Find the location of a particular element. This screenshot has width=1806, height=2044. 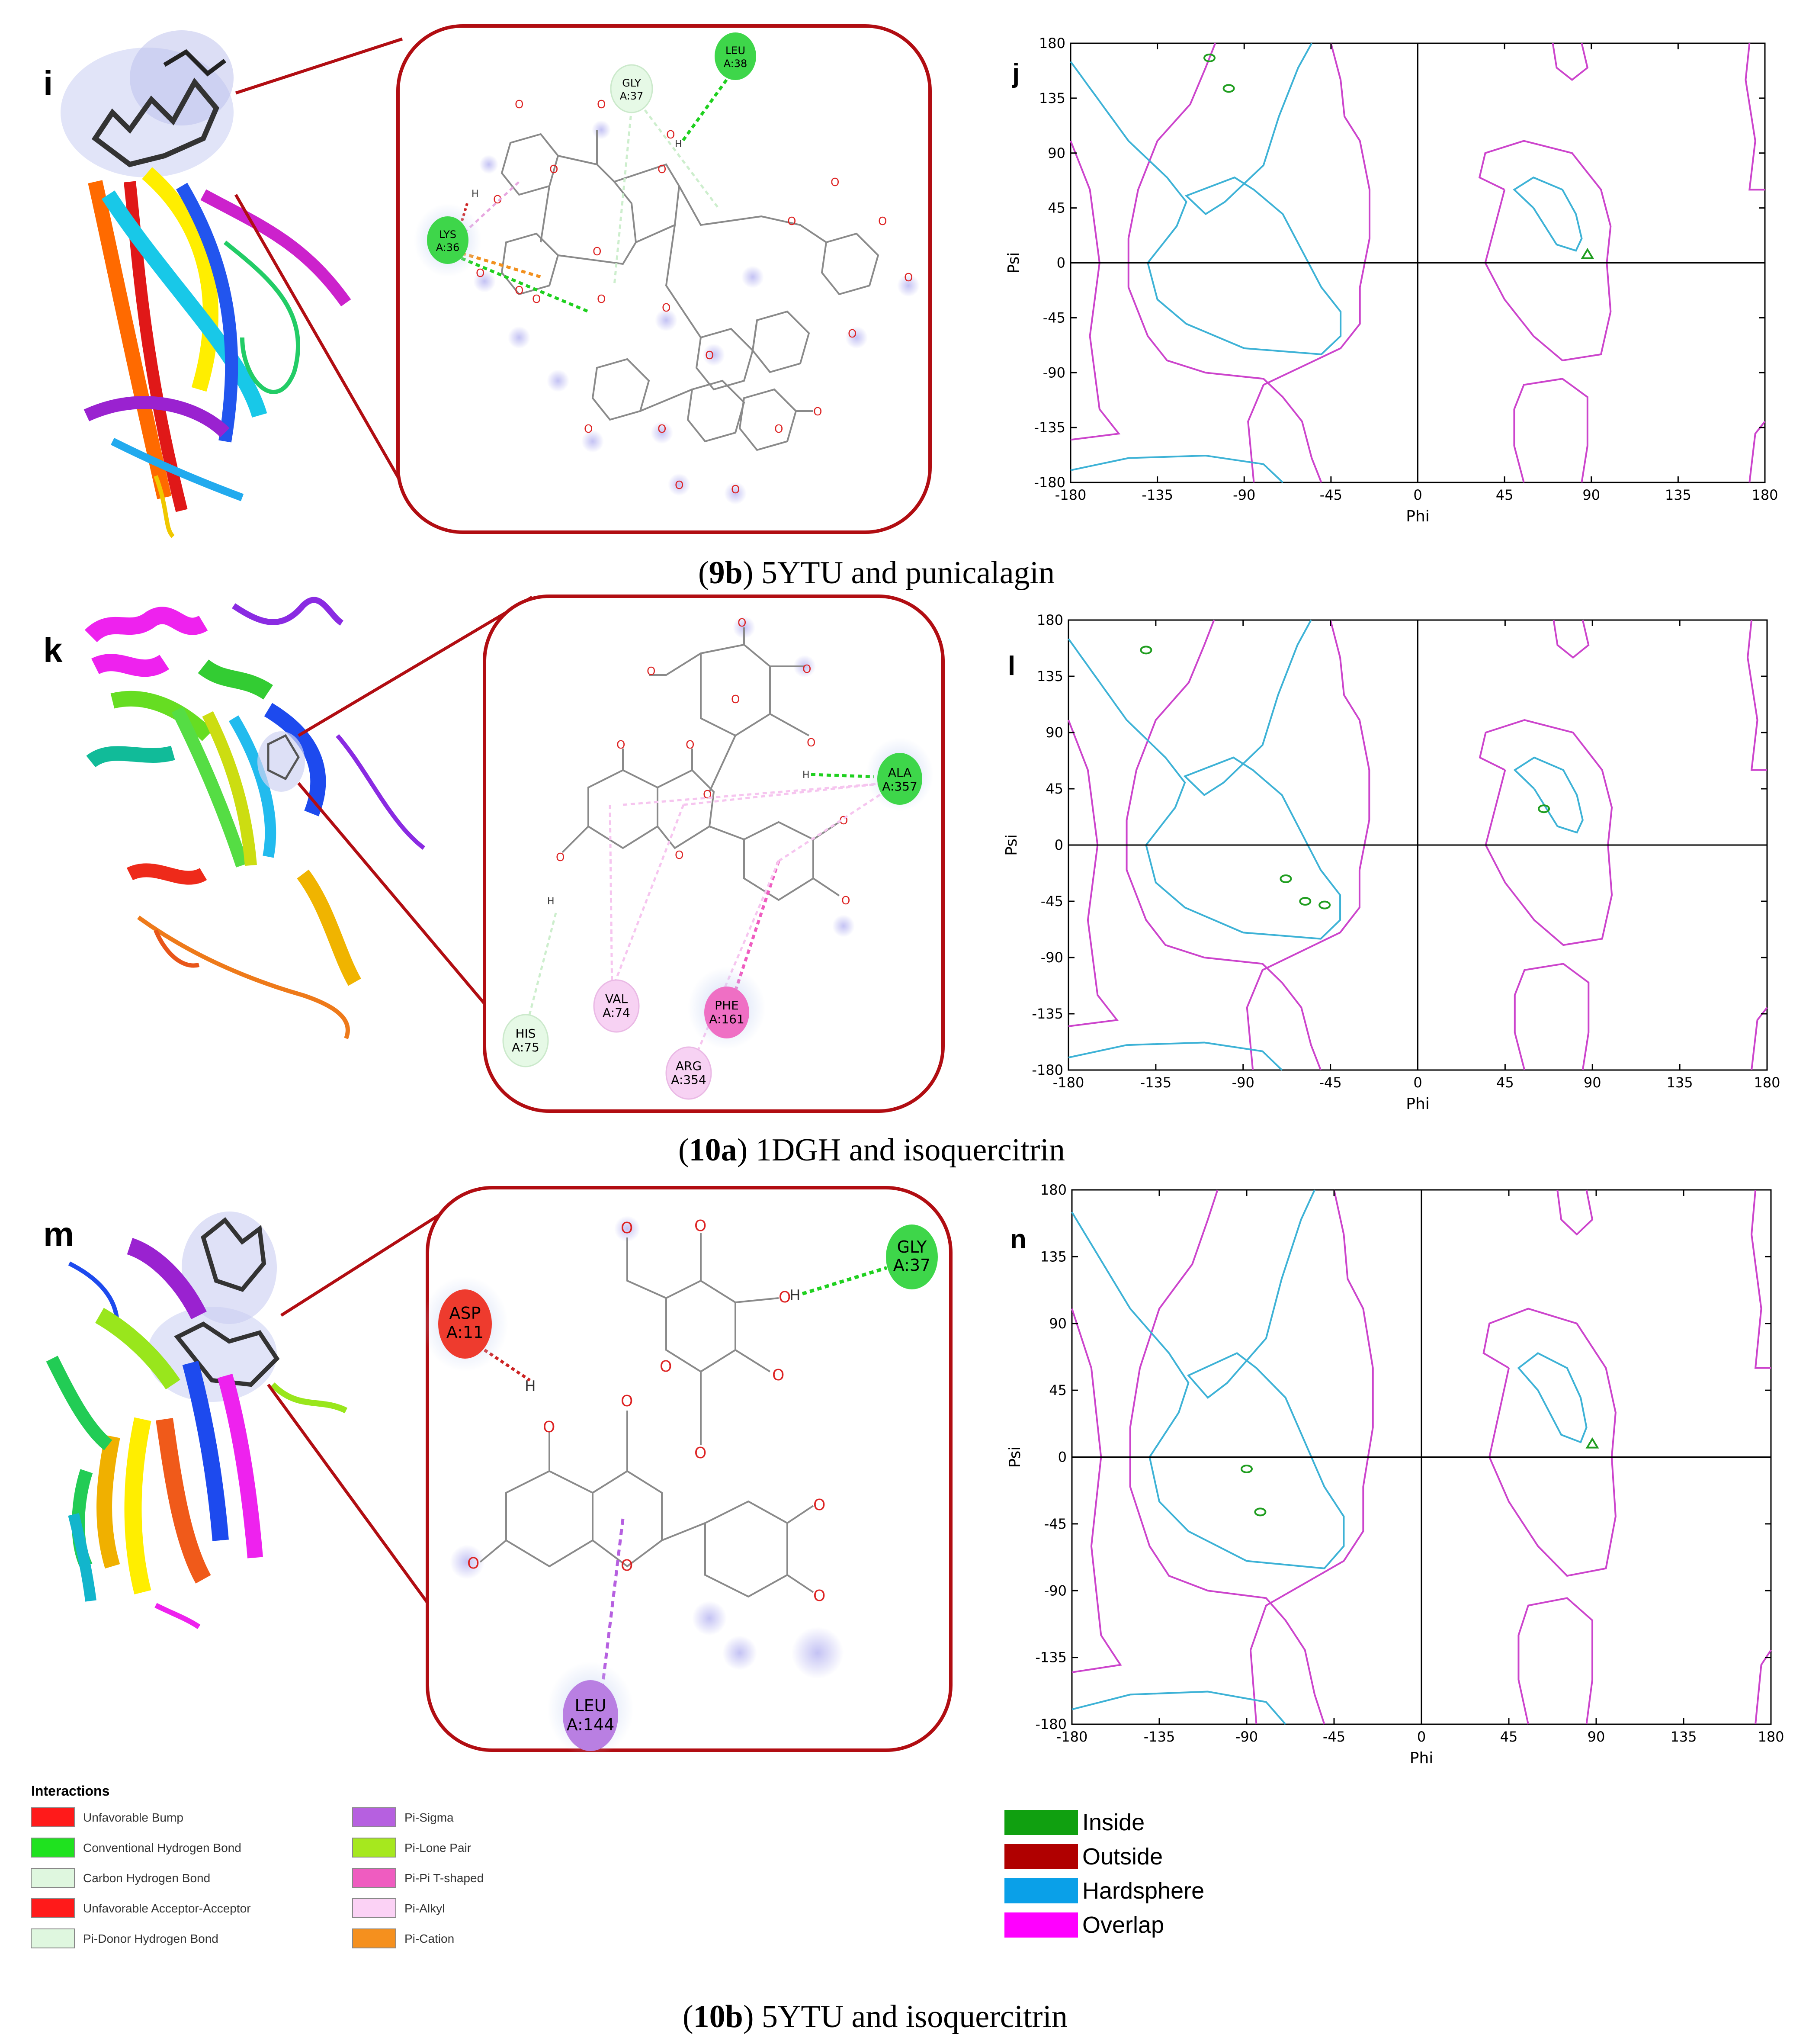

zoom-frame-10b is located at coordinates (689, 1469).